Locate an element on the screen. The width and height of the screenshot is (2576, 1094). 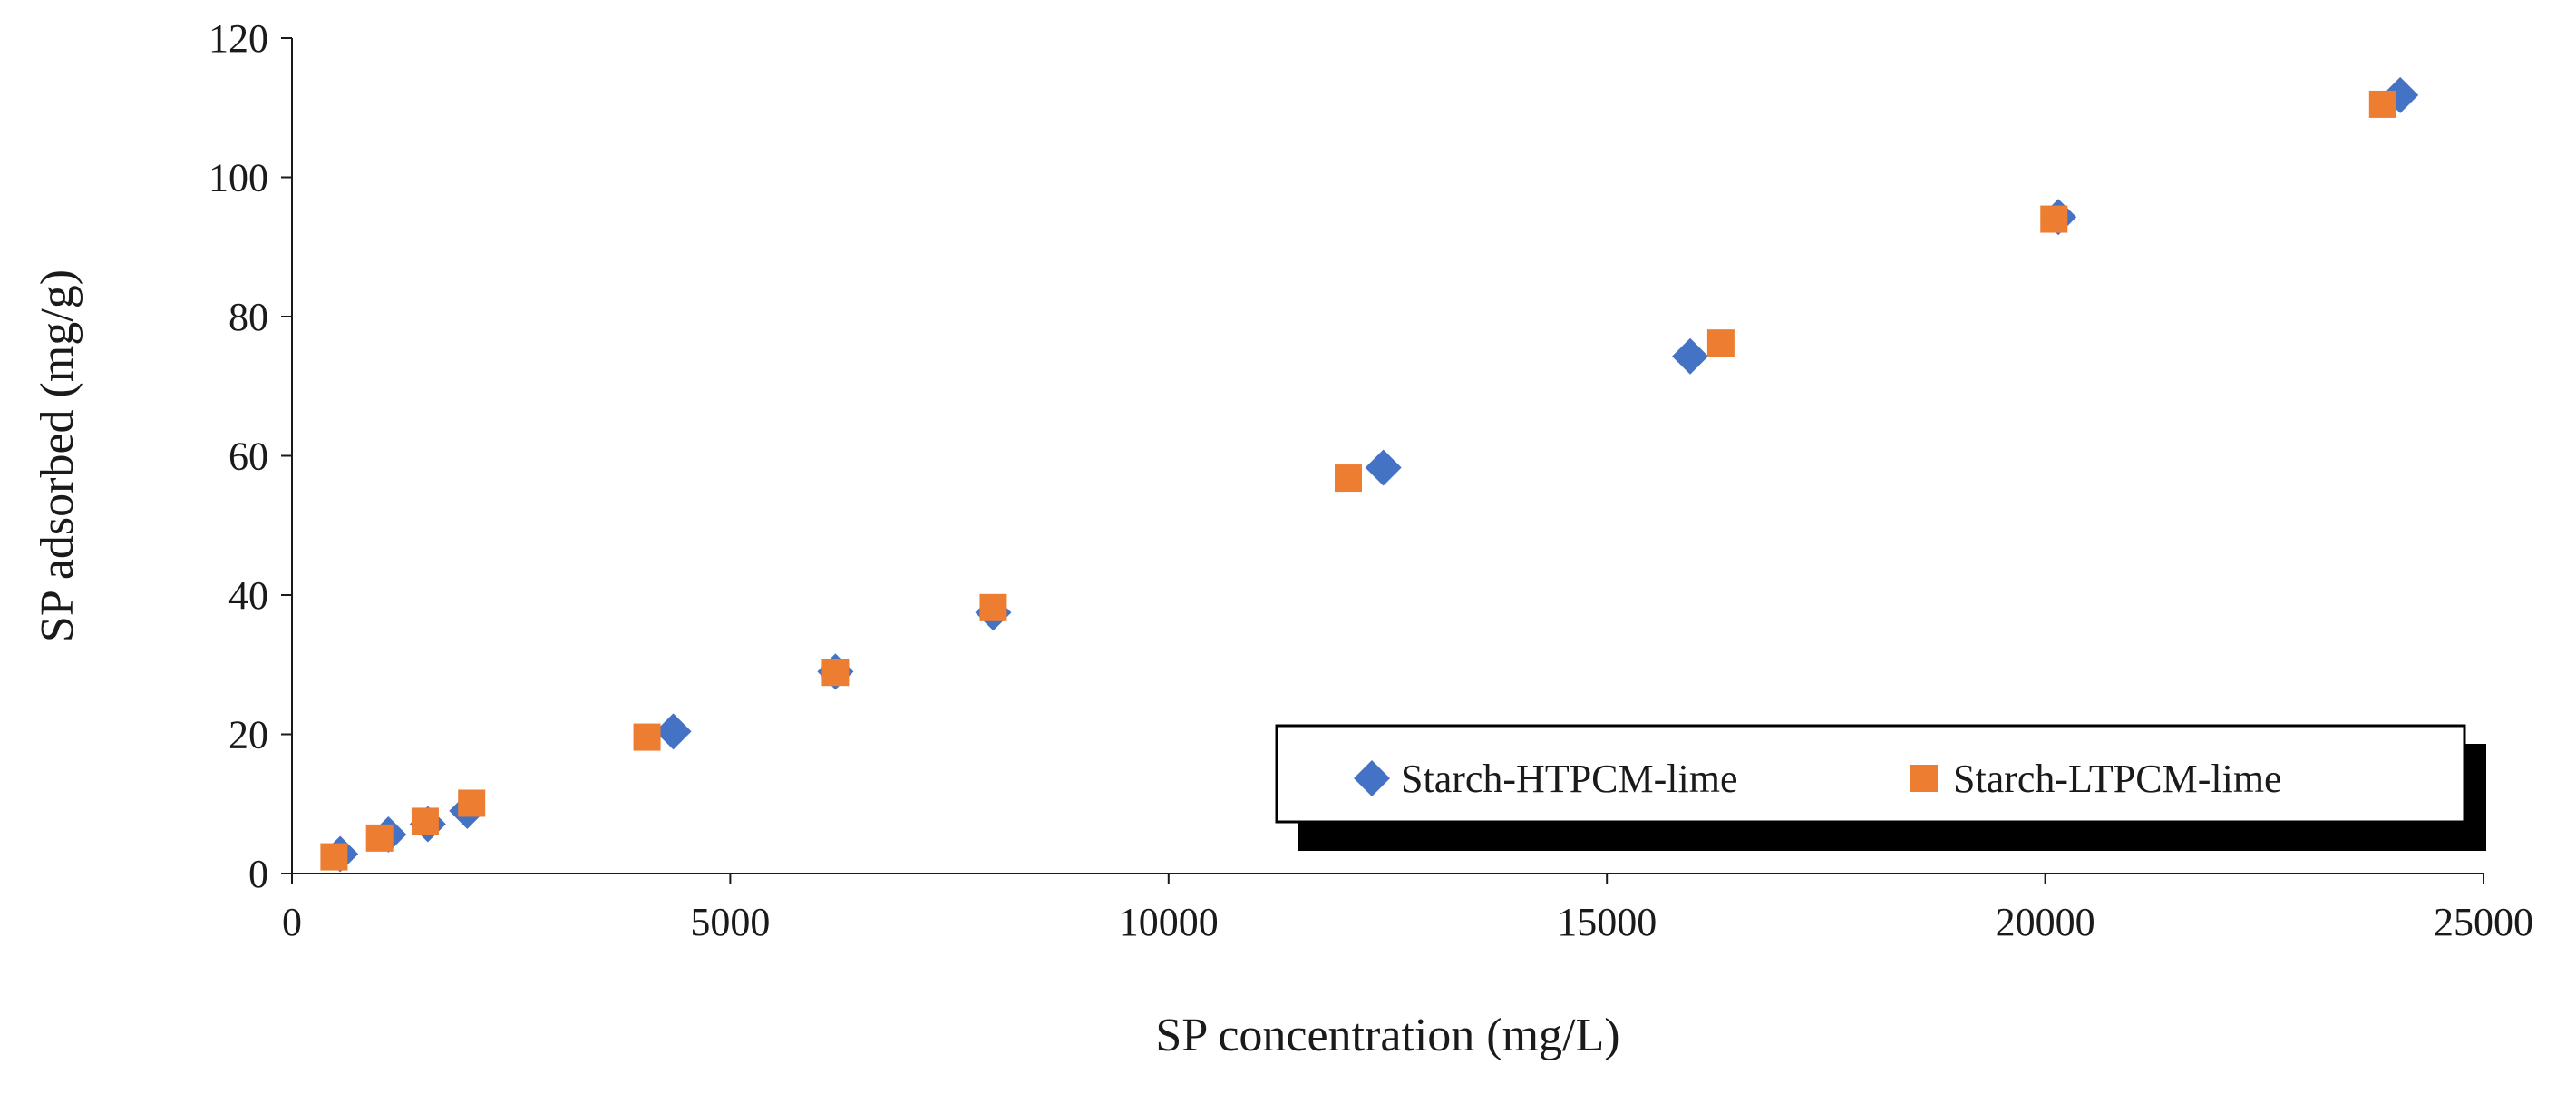
x-ticks: 0 5000 10000 15000 20000 25000 is located at coordinates (1407, 909).